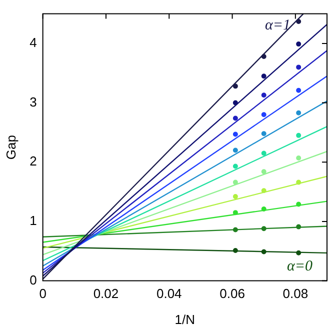  What do you see at coordinates (33, 220) in the screenshot?
I see `y-tick-label: 1` at bounding box center [33, 220].